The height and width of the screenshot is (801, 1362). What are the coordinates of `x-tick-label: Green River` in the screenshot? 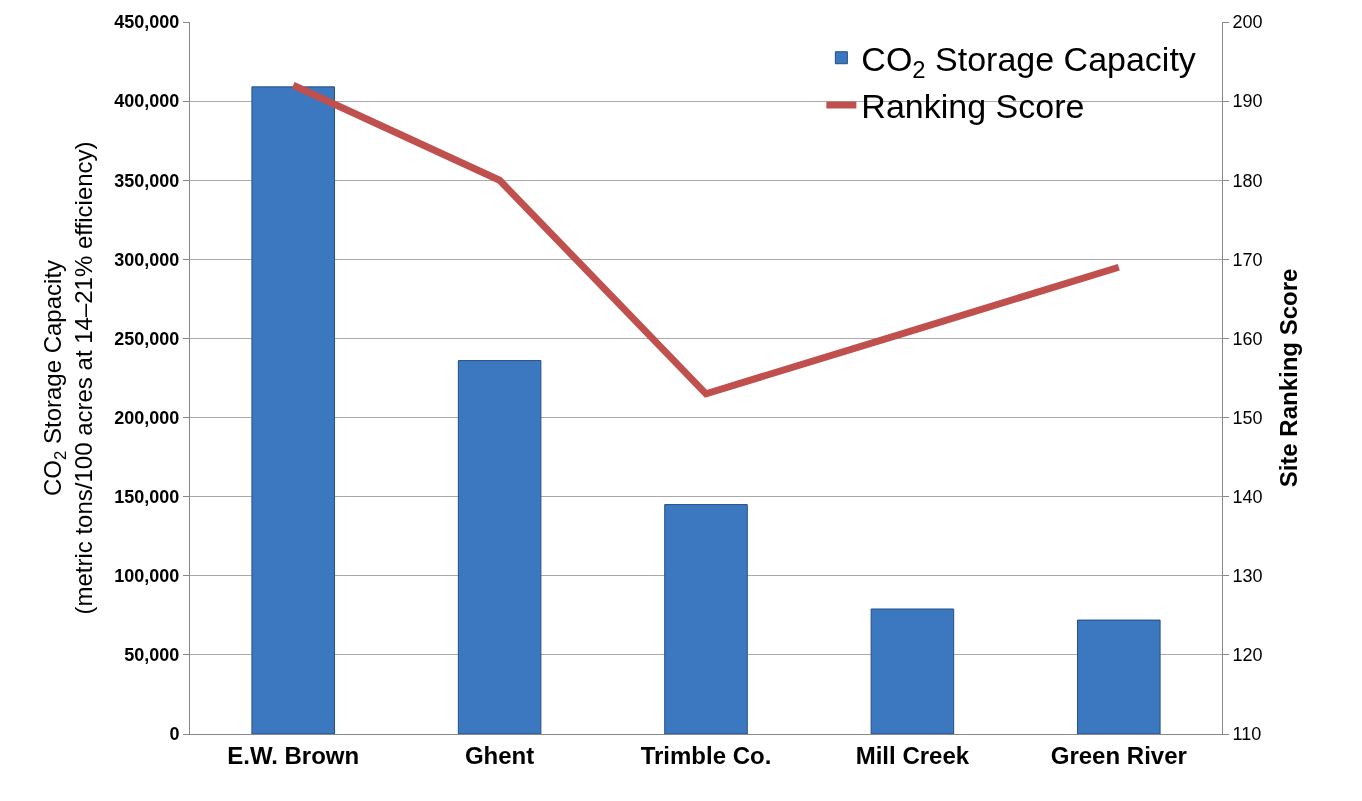 It's located at (1118, 755).